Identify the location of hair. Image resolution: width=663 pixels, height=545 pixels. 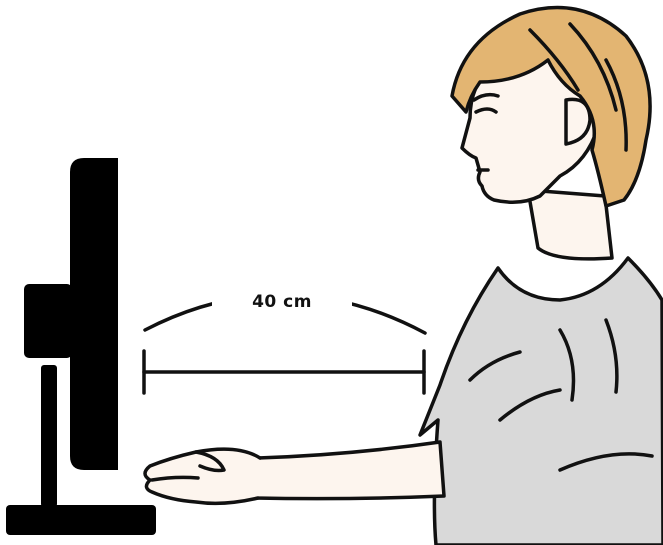
(551, 106).